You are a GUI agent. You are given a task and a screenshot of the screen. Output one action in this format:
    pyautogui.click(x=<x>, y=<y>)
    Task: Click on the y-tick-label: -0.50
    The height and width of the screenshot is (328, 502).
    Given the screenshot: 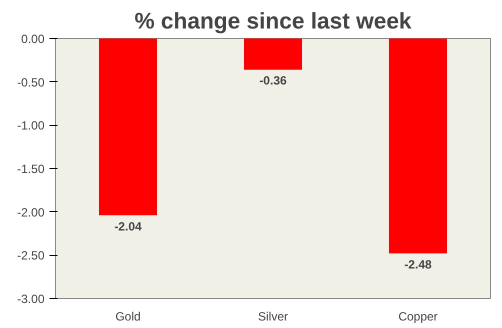 What is the action you would take?
    pyautogui.click(x=31, y=82)
    